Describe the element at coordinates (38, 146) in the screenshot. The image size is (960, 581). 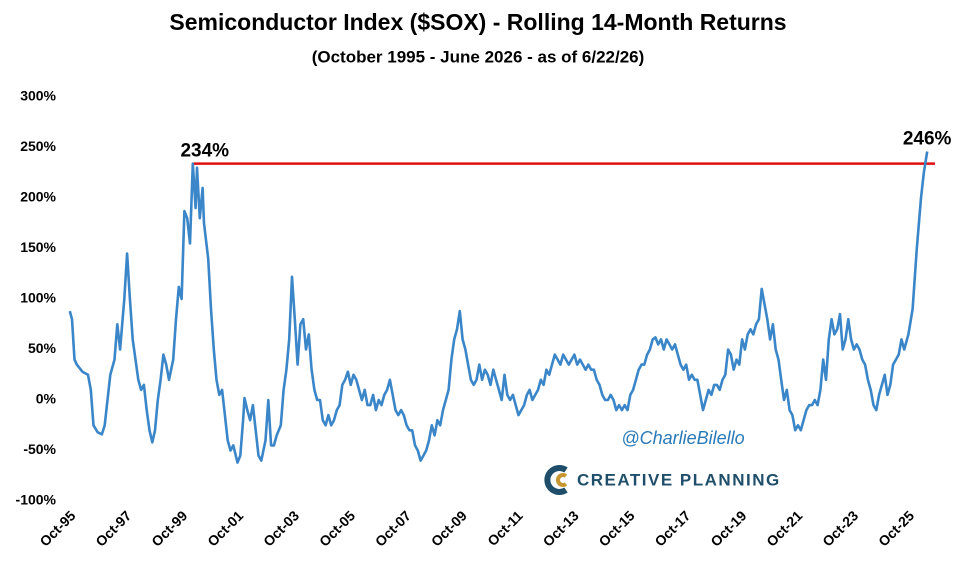
I see `y-tick-label: 250%` at that location.